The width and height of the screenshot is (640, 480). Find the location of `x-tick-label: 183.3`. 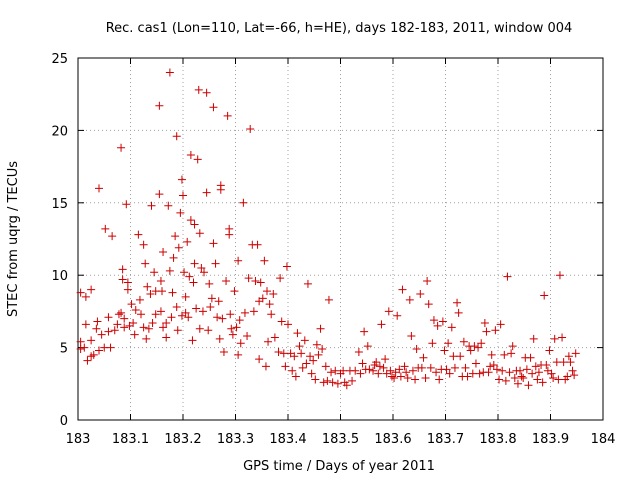

x-tick-label: 183.3 is located at coordinates (235, 439).